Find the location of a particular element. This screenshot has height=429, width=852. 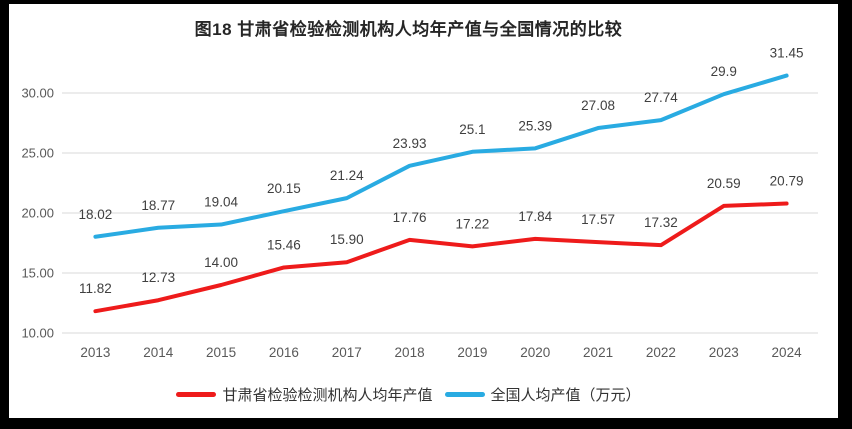

data-label-gansu: 17.84 is located at coordinates (535, 216).